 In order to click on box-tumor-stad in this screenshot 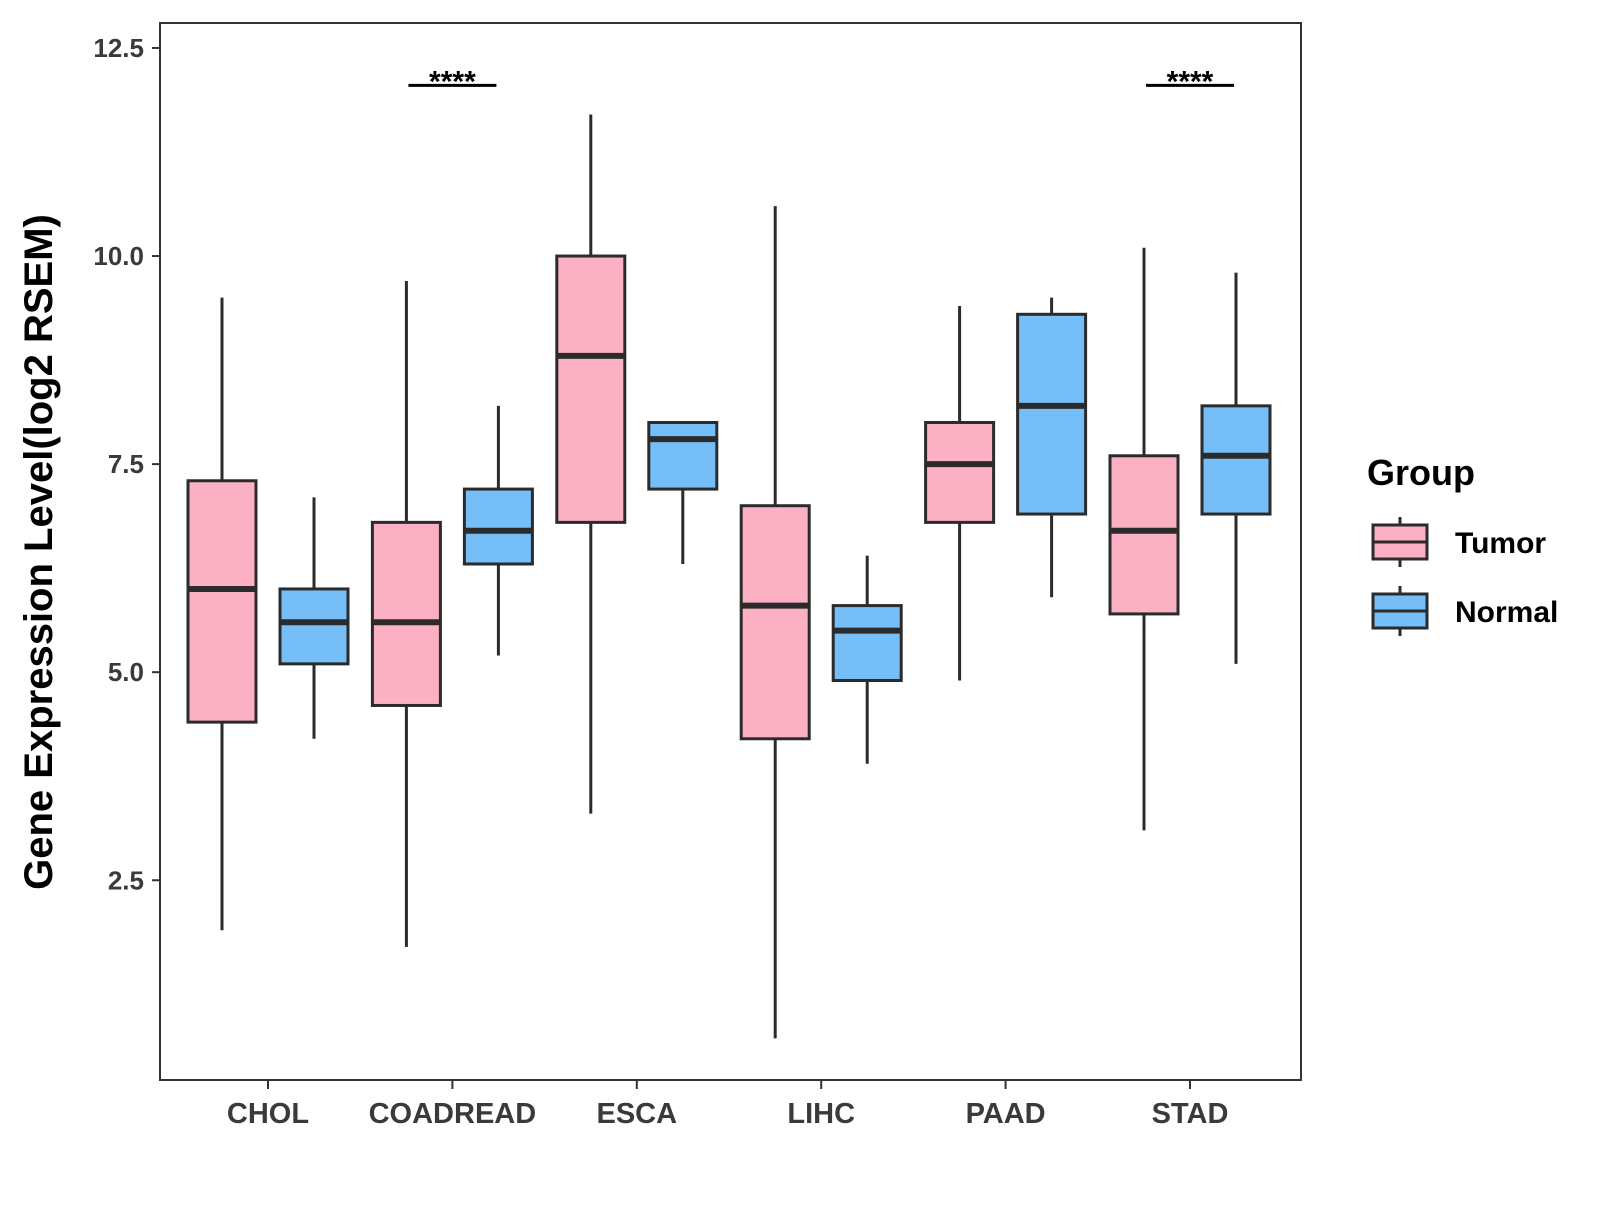, I will do `click(1144, 539)`.